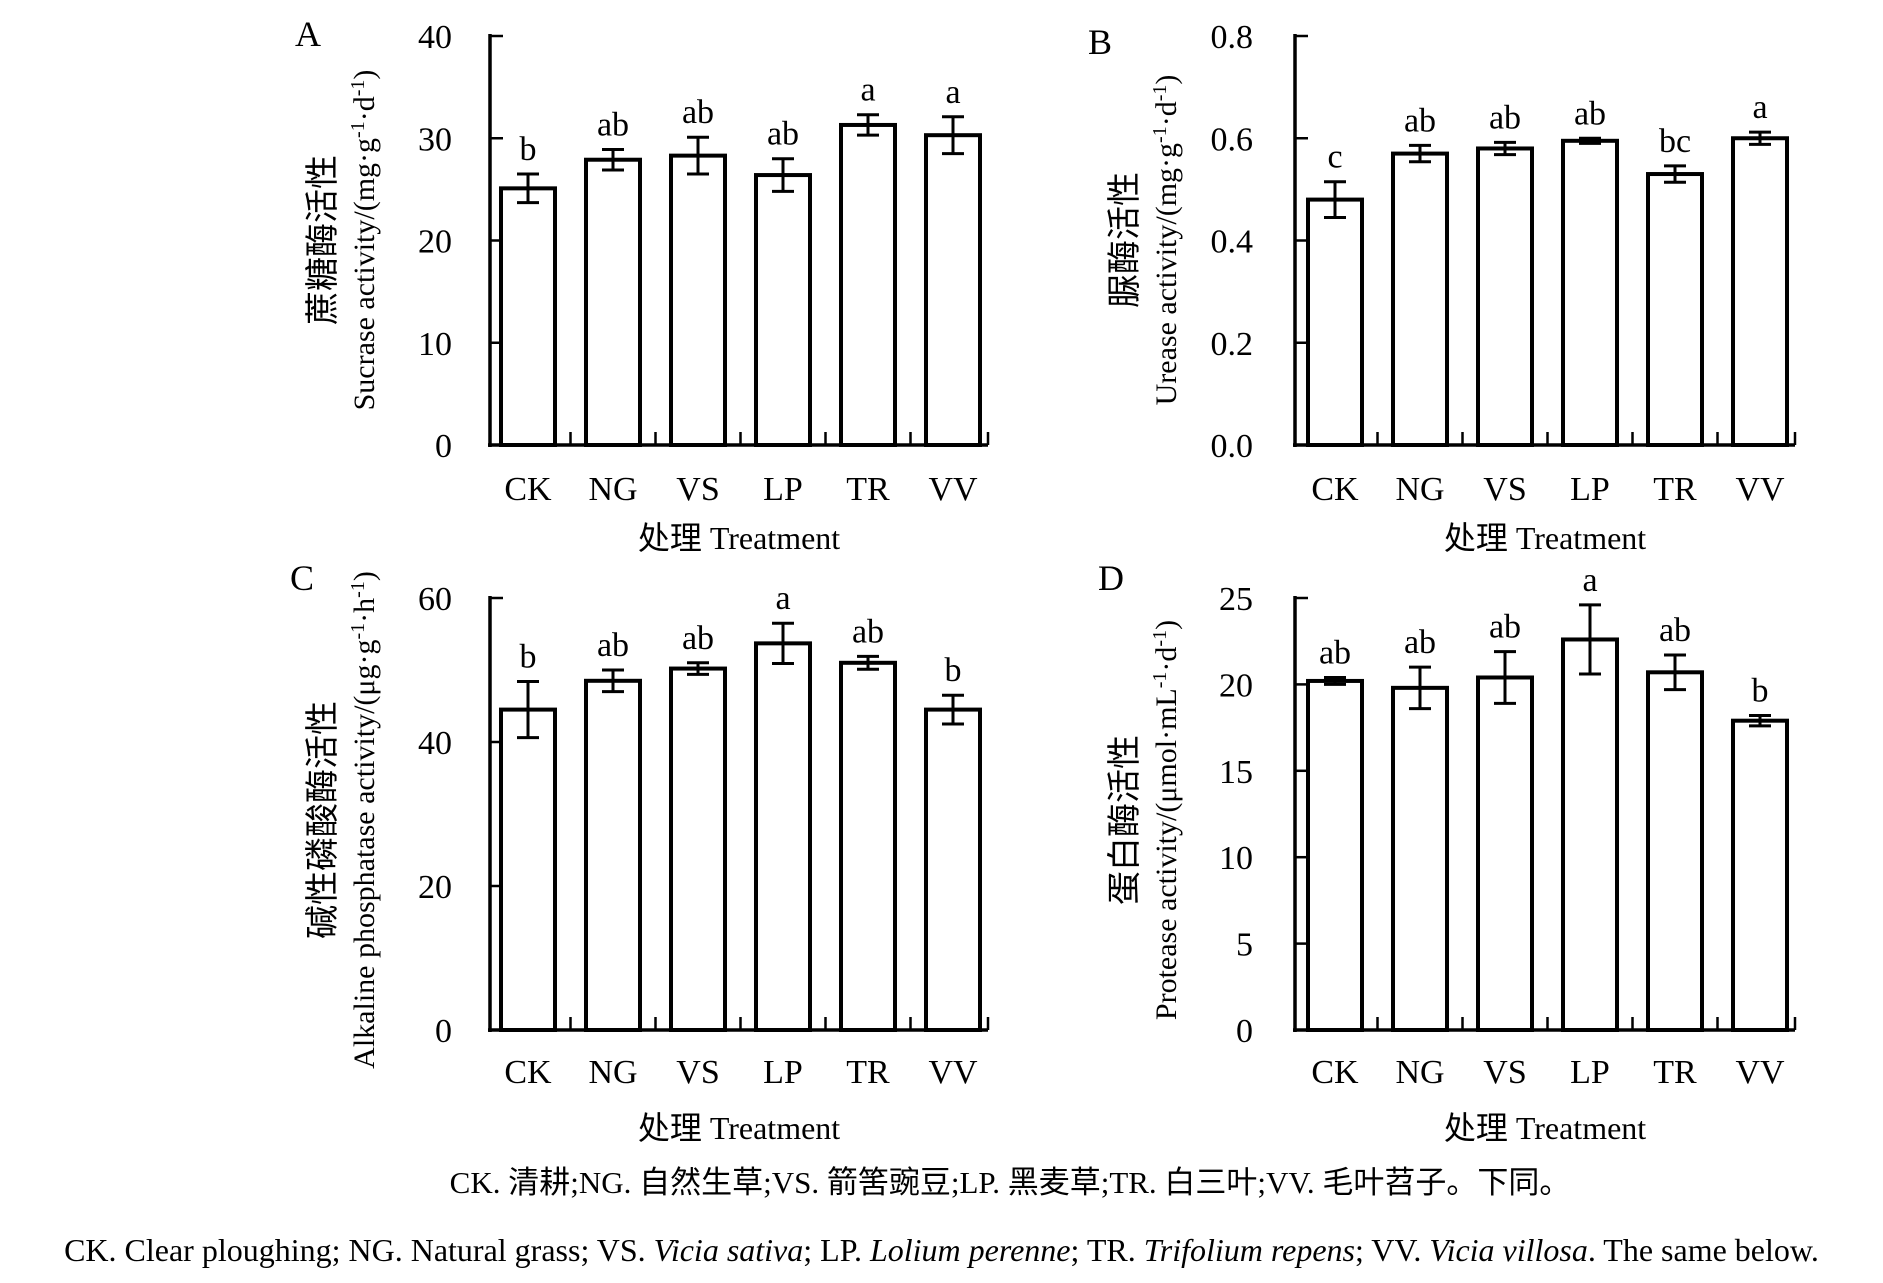 Image resolution: width=1883 pixels, height=1283 pixels. Describe the element at coordinates (1334, 157) in the screenshot. I see `sig-letter-CK: c` at that location.